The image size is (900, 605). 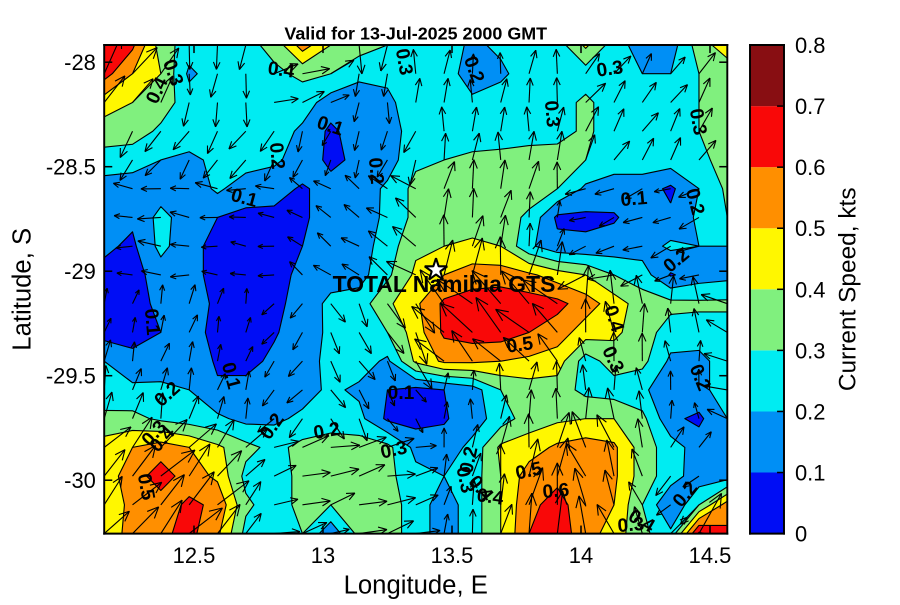 What do you see at coordinates (581, 555) in the screenshot?
I see `svg-text: 14` at bounding box center [581, 555].